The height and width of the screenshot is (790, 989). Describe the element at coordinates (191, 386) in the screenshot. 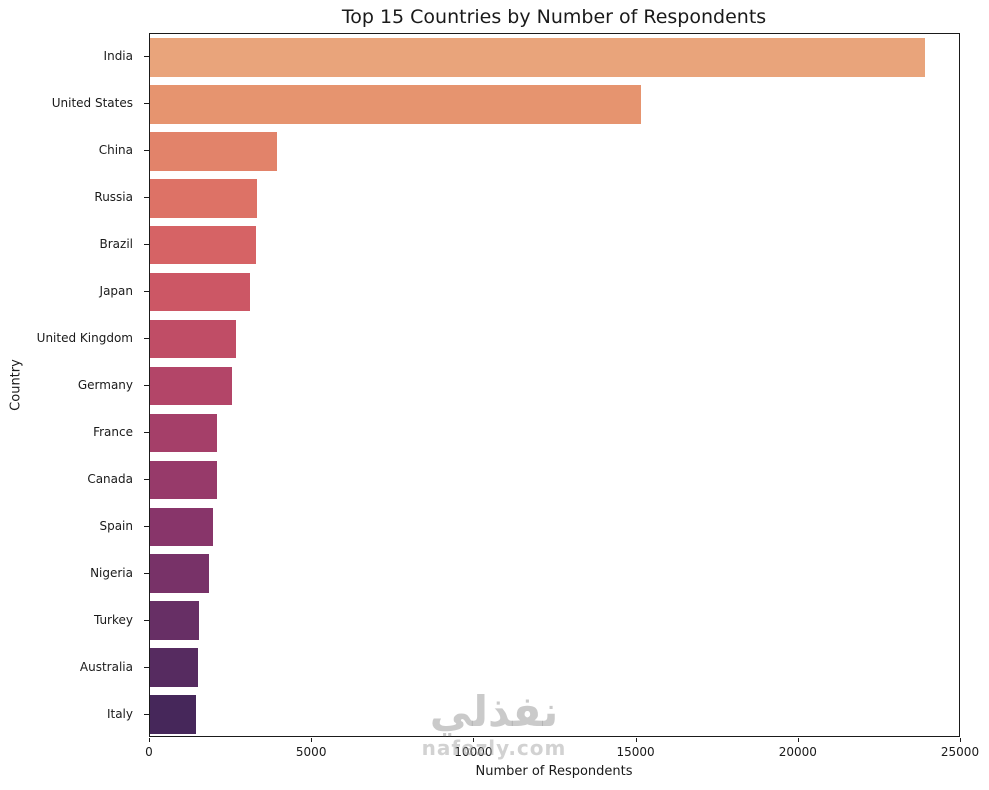

I see `bar-germany` at that location.